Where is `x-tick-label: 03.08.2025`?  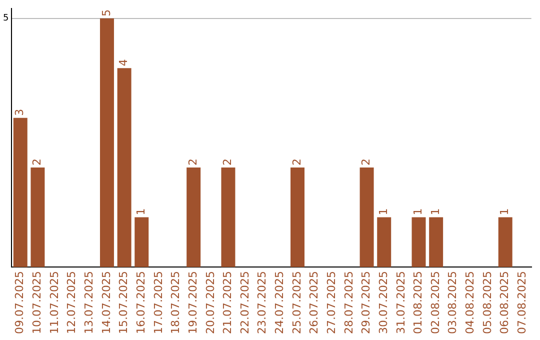
x-tick-label: 03.08.2025 is located at coordinates (453, 302).